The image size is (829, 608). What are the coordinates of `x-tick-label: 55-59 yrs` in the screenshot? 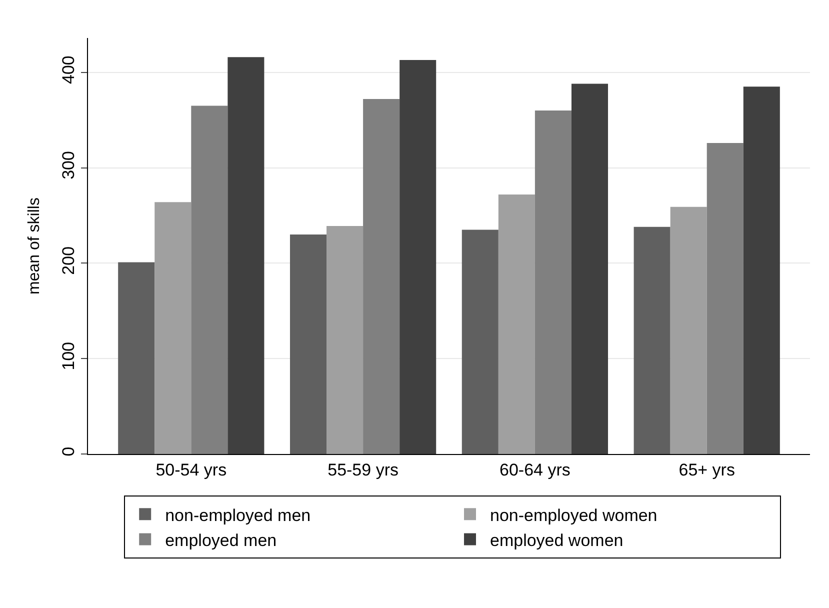 It's located at (363, 470).